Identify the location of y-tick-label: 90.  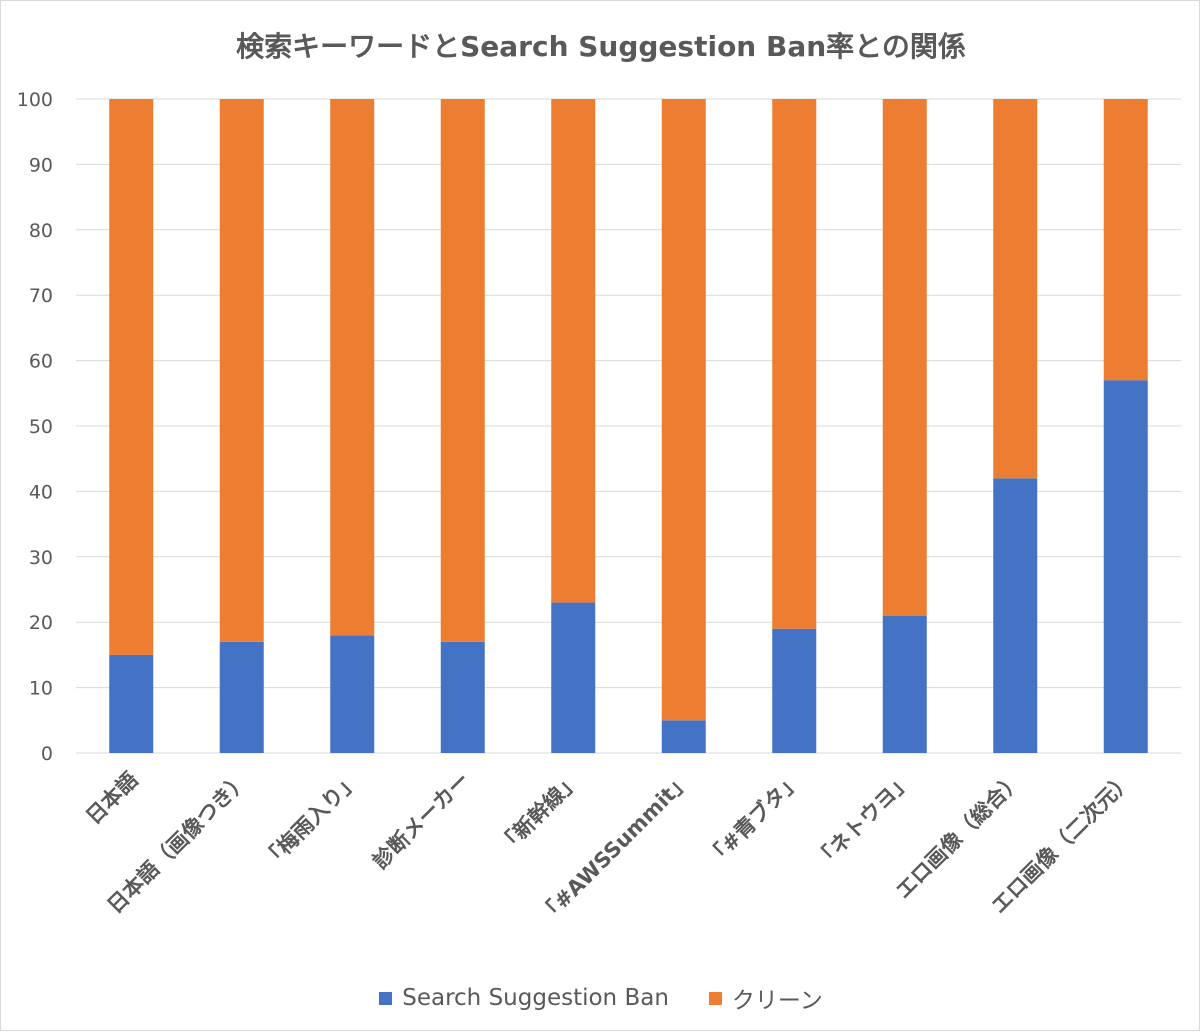
(41, 165).